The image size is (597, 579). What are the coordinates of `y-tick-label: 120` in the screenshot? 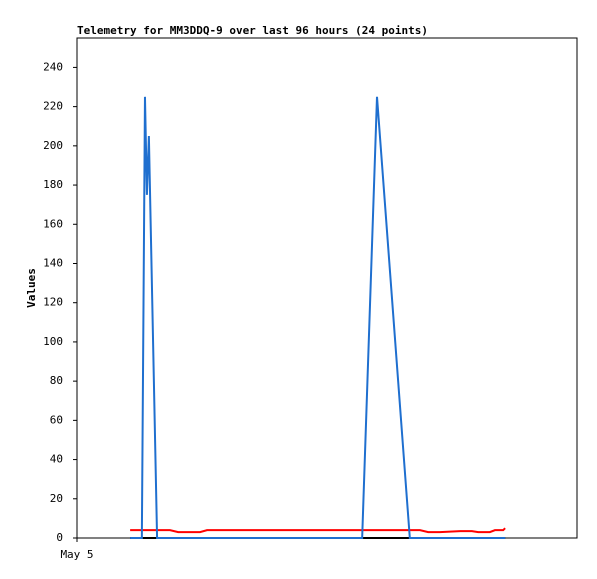 It's located at (53, 302).